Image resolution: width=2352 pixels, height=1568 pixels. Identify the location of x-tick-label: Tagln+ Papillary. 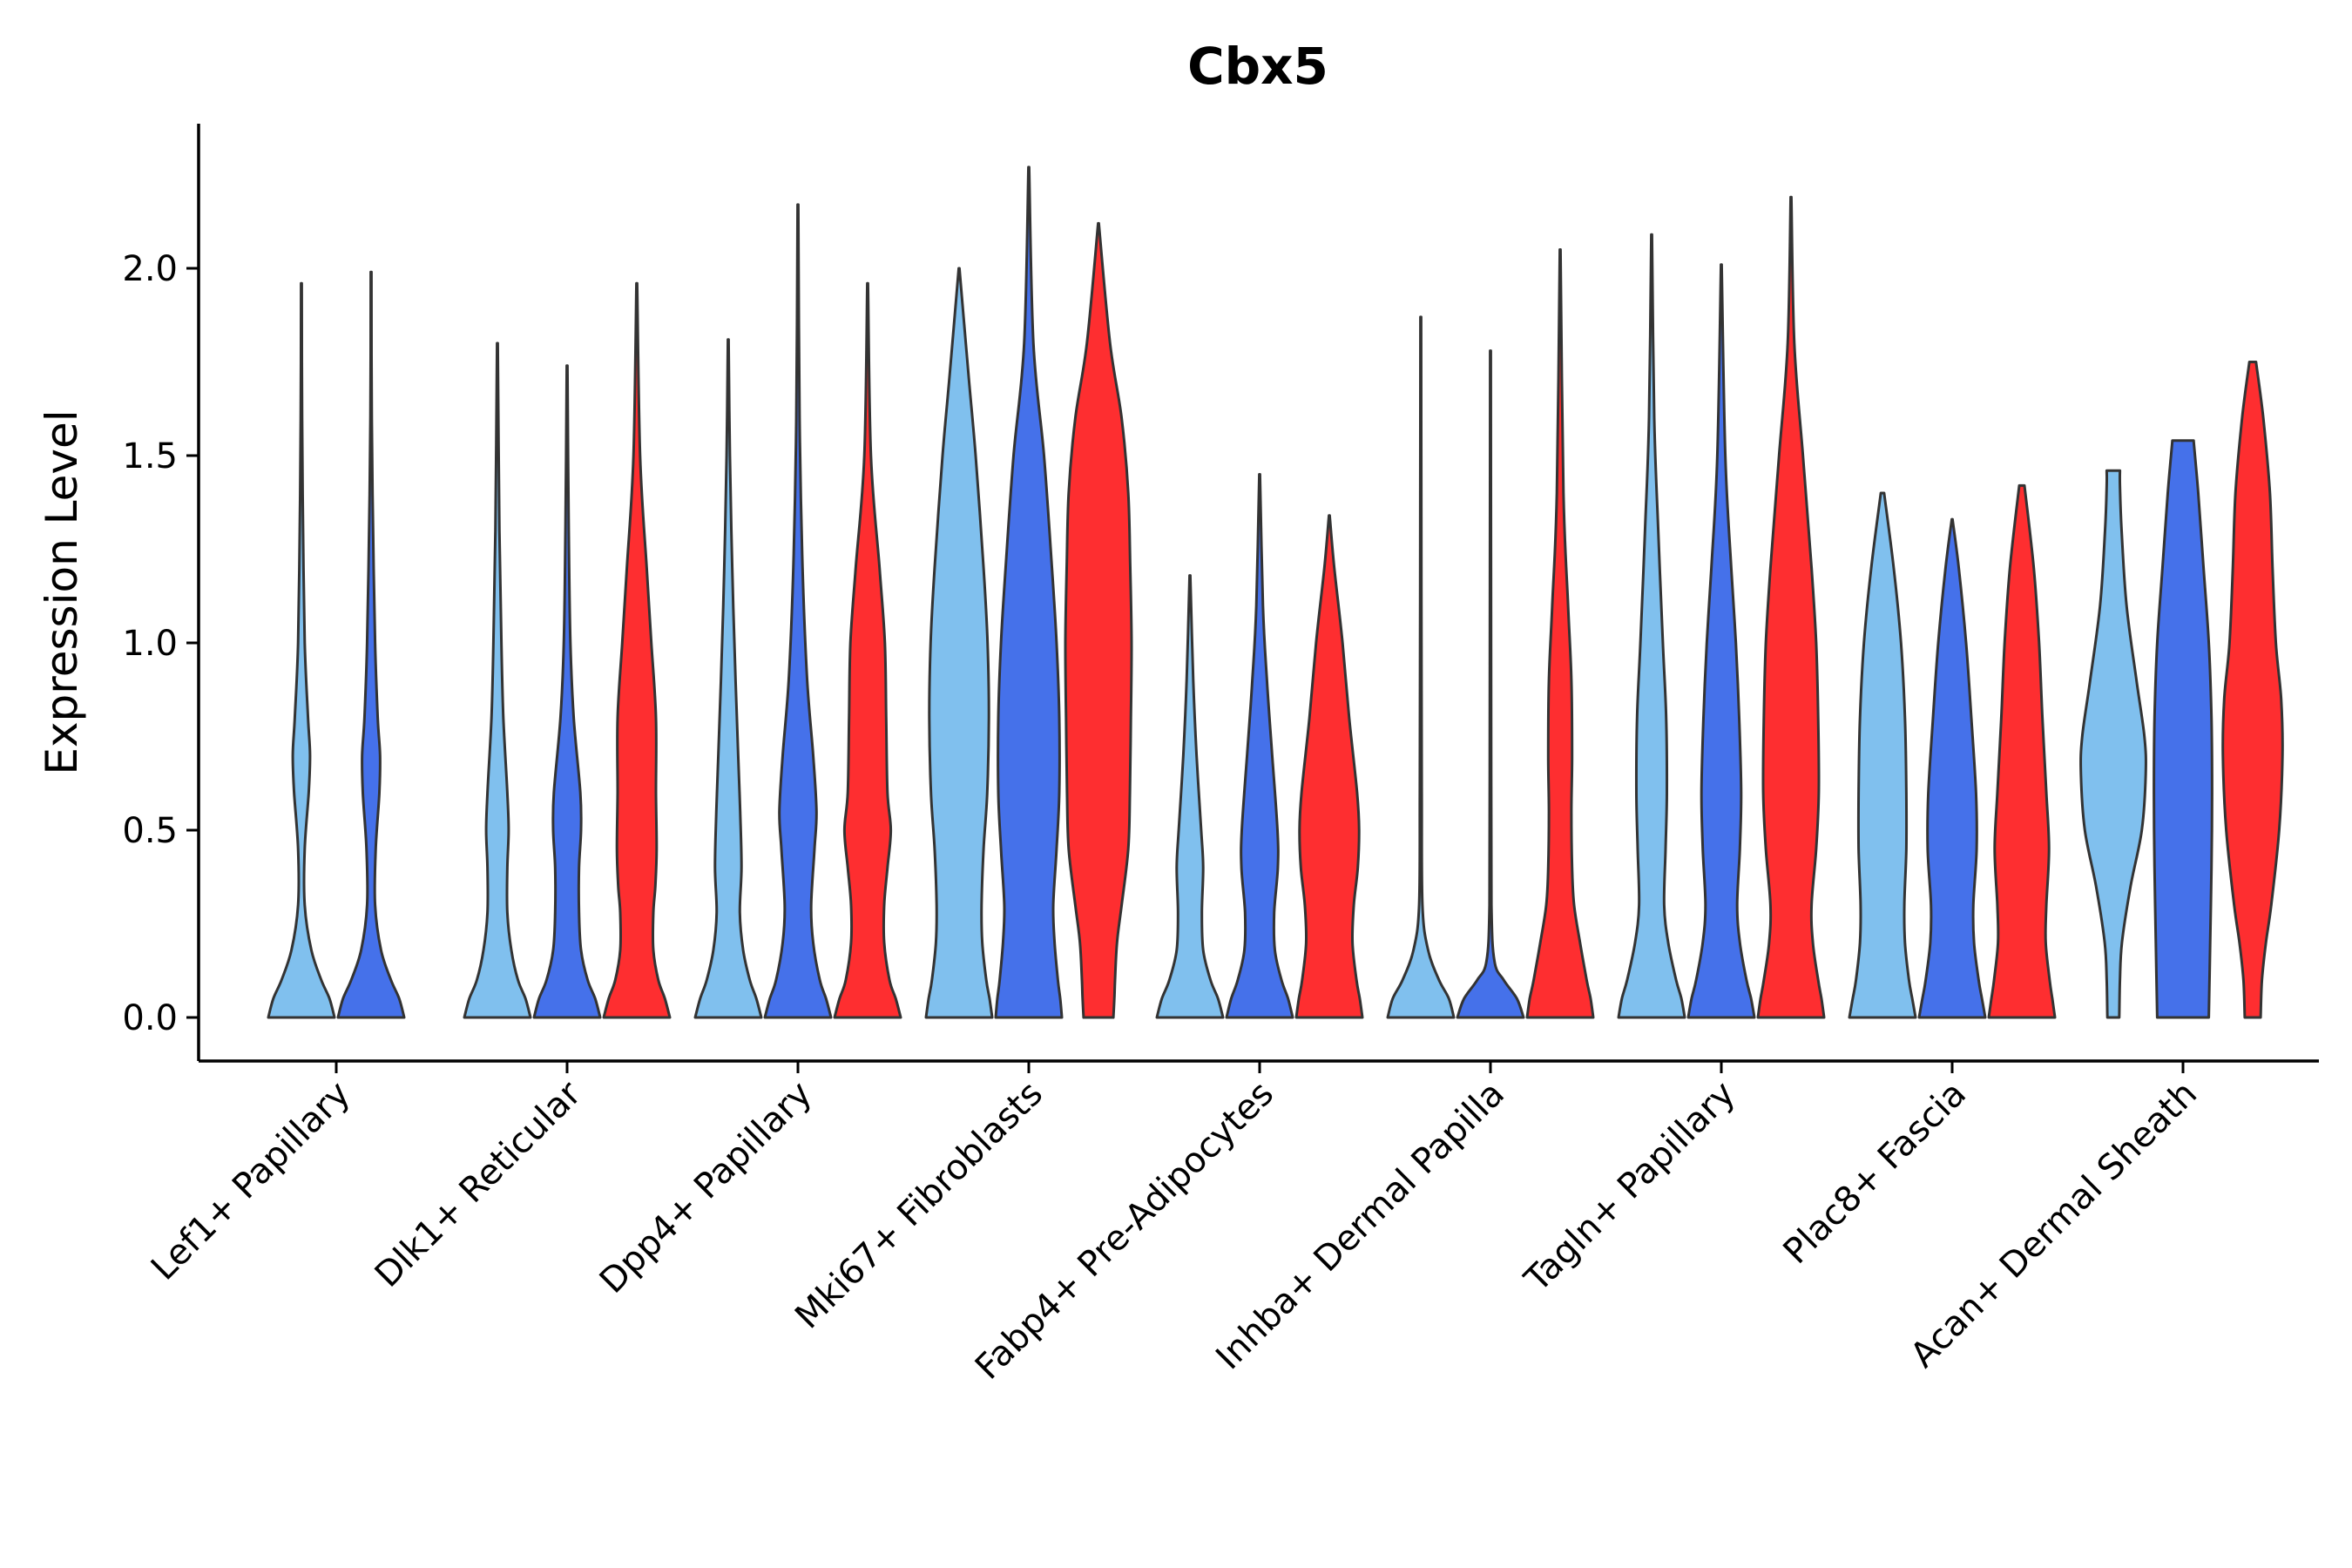
(1630, 1187).